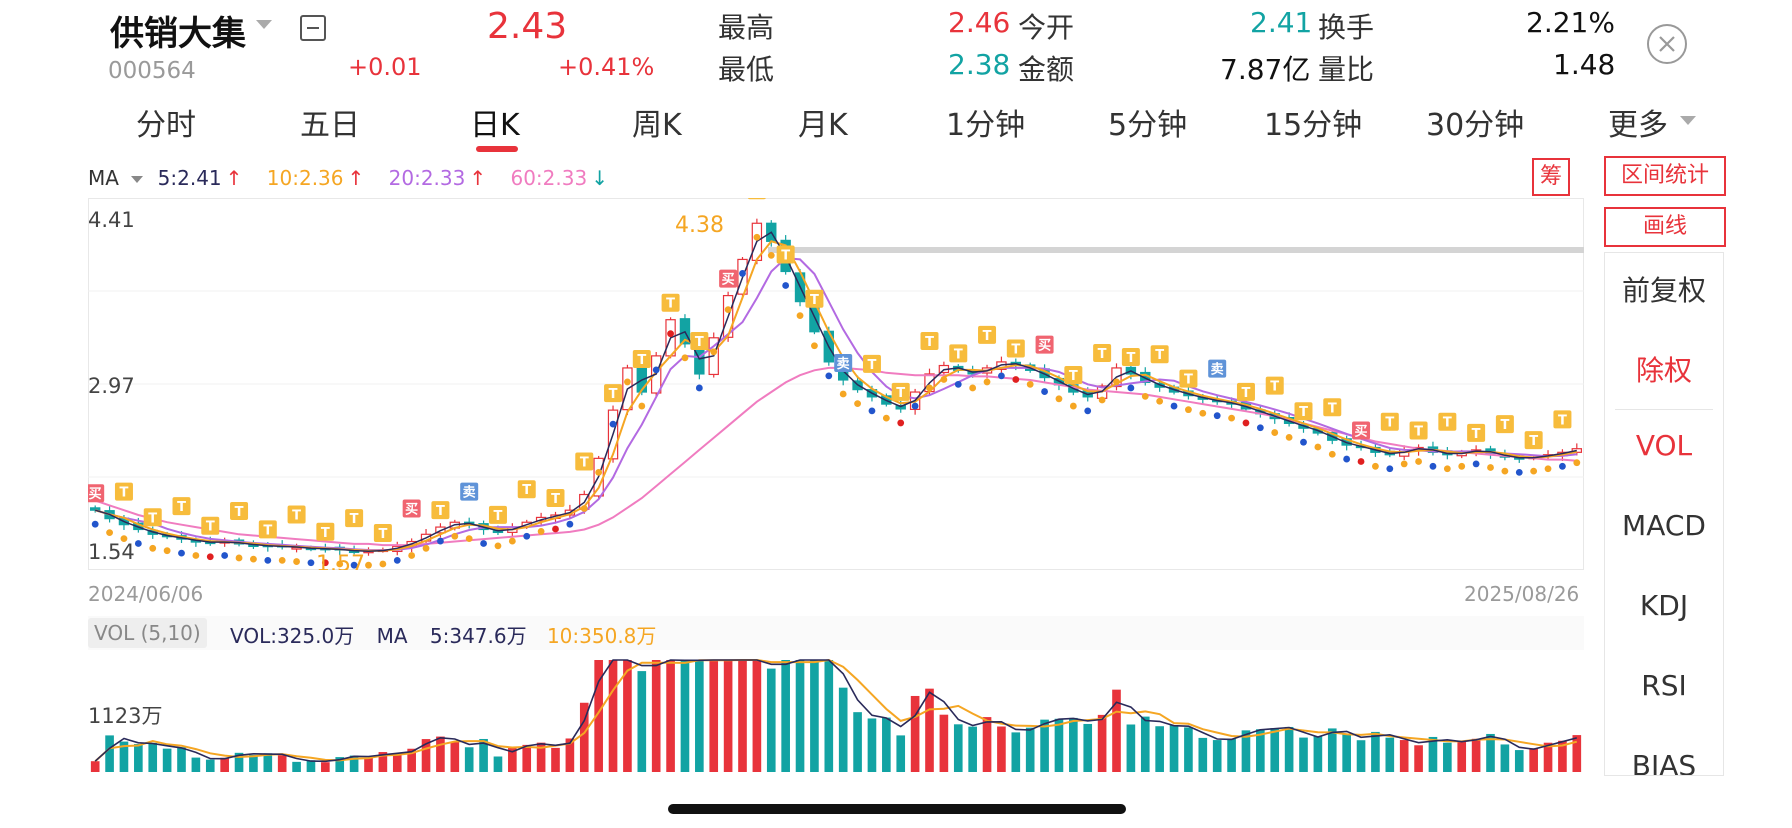 This screenshot has width=1792, height=828. What do you see at coordinates (1664, 445) in the screenshot?
I see `side-item-vol: VOL` at bounding box center [1664, 445].